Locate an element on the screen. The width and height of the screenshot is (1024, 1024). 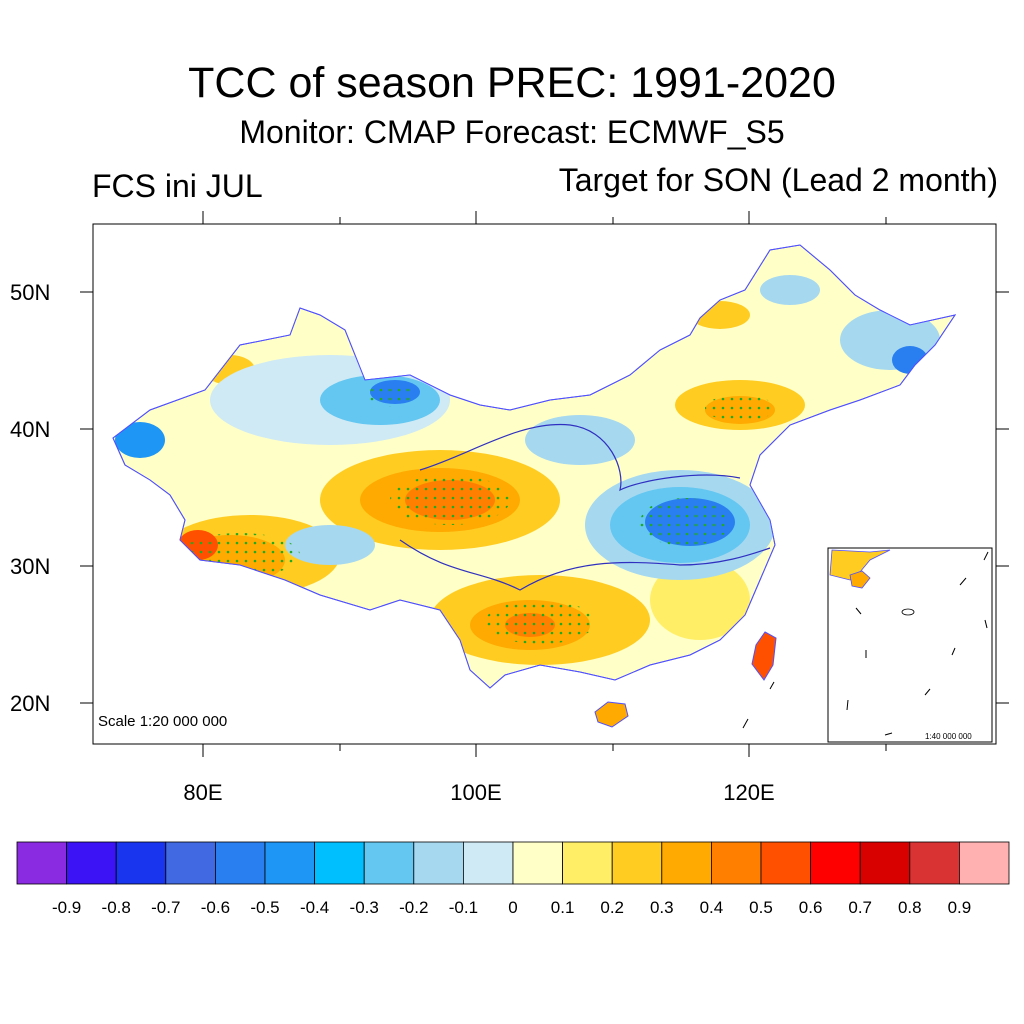
nine-dash-line is located at coordinates (917, 643).